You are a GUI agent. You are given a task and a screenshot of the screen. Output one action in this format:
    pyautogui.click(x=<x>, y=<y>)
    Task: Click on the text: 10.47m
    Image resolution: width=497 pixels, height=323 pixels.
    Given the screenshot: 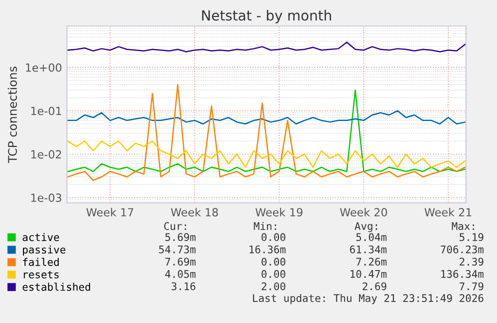 What is the action you would take?
    pyautogui.click(x=368, y=274)
    